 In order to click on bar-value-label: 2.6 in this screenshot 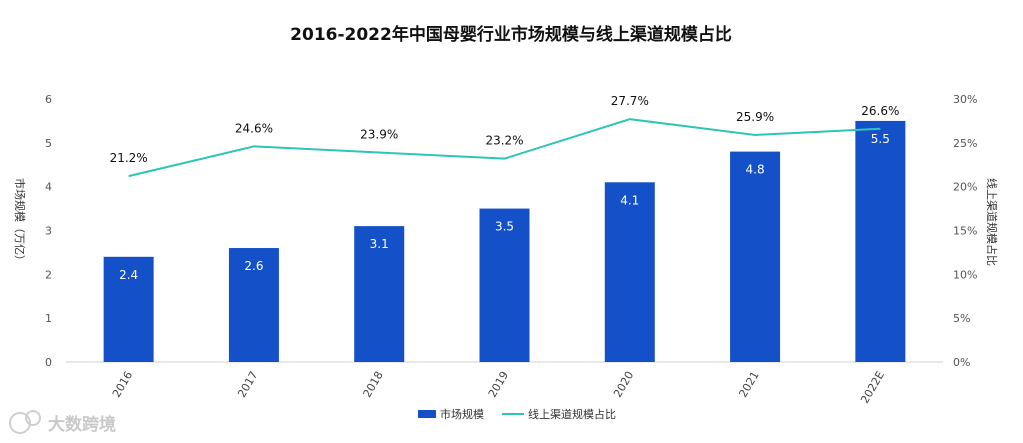, I will do `click(253, 266)`.